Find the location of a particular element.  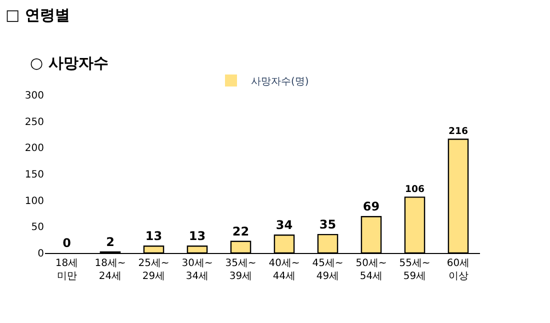

x-tick-label: 45세~ 49세 is located at coordinates (328, 270).